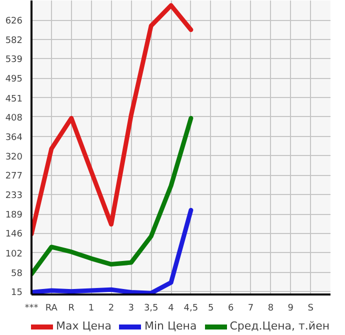  What do you see at coordinates (84, 326) in the screenshot?
I see `legend-label: Max Цена` at bounding box center [84, 326].